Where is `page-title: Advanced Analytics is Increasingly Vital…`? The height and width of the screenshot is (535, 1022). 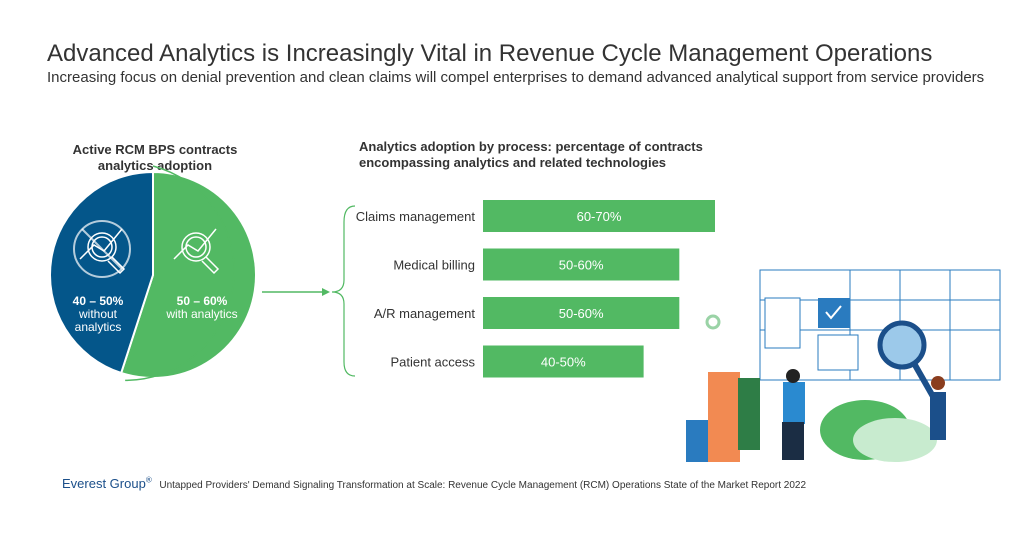 page-title: Advanced Analytics is Increasingly Vital… is located at coordinates (490, 53).